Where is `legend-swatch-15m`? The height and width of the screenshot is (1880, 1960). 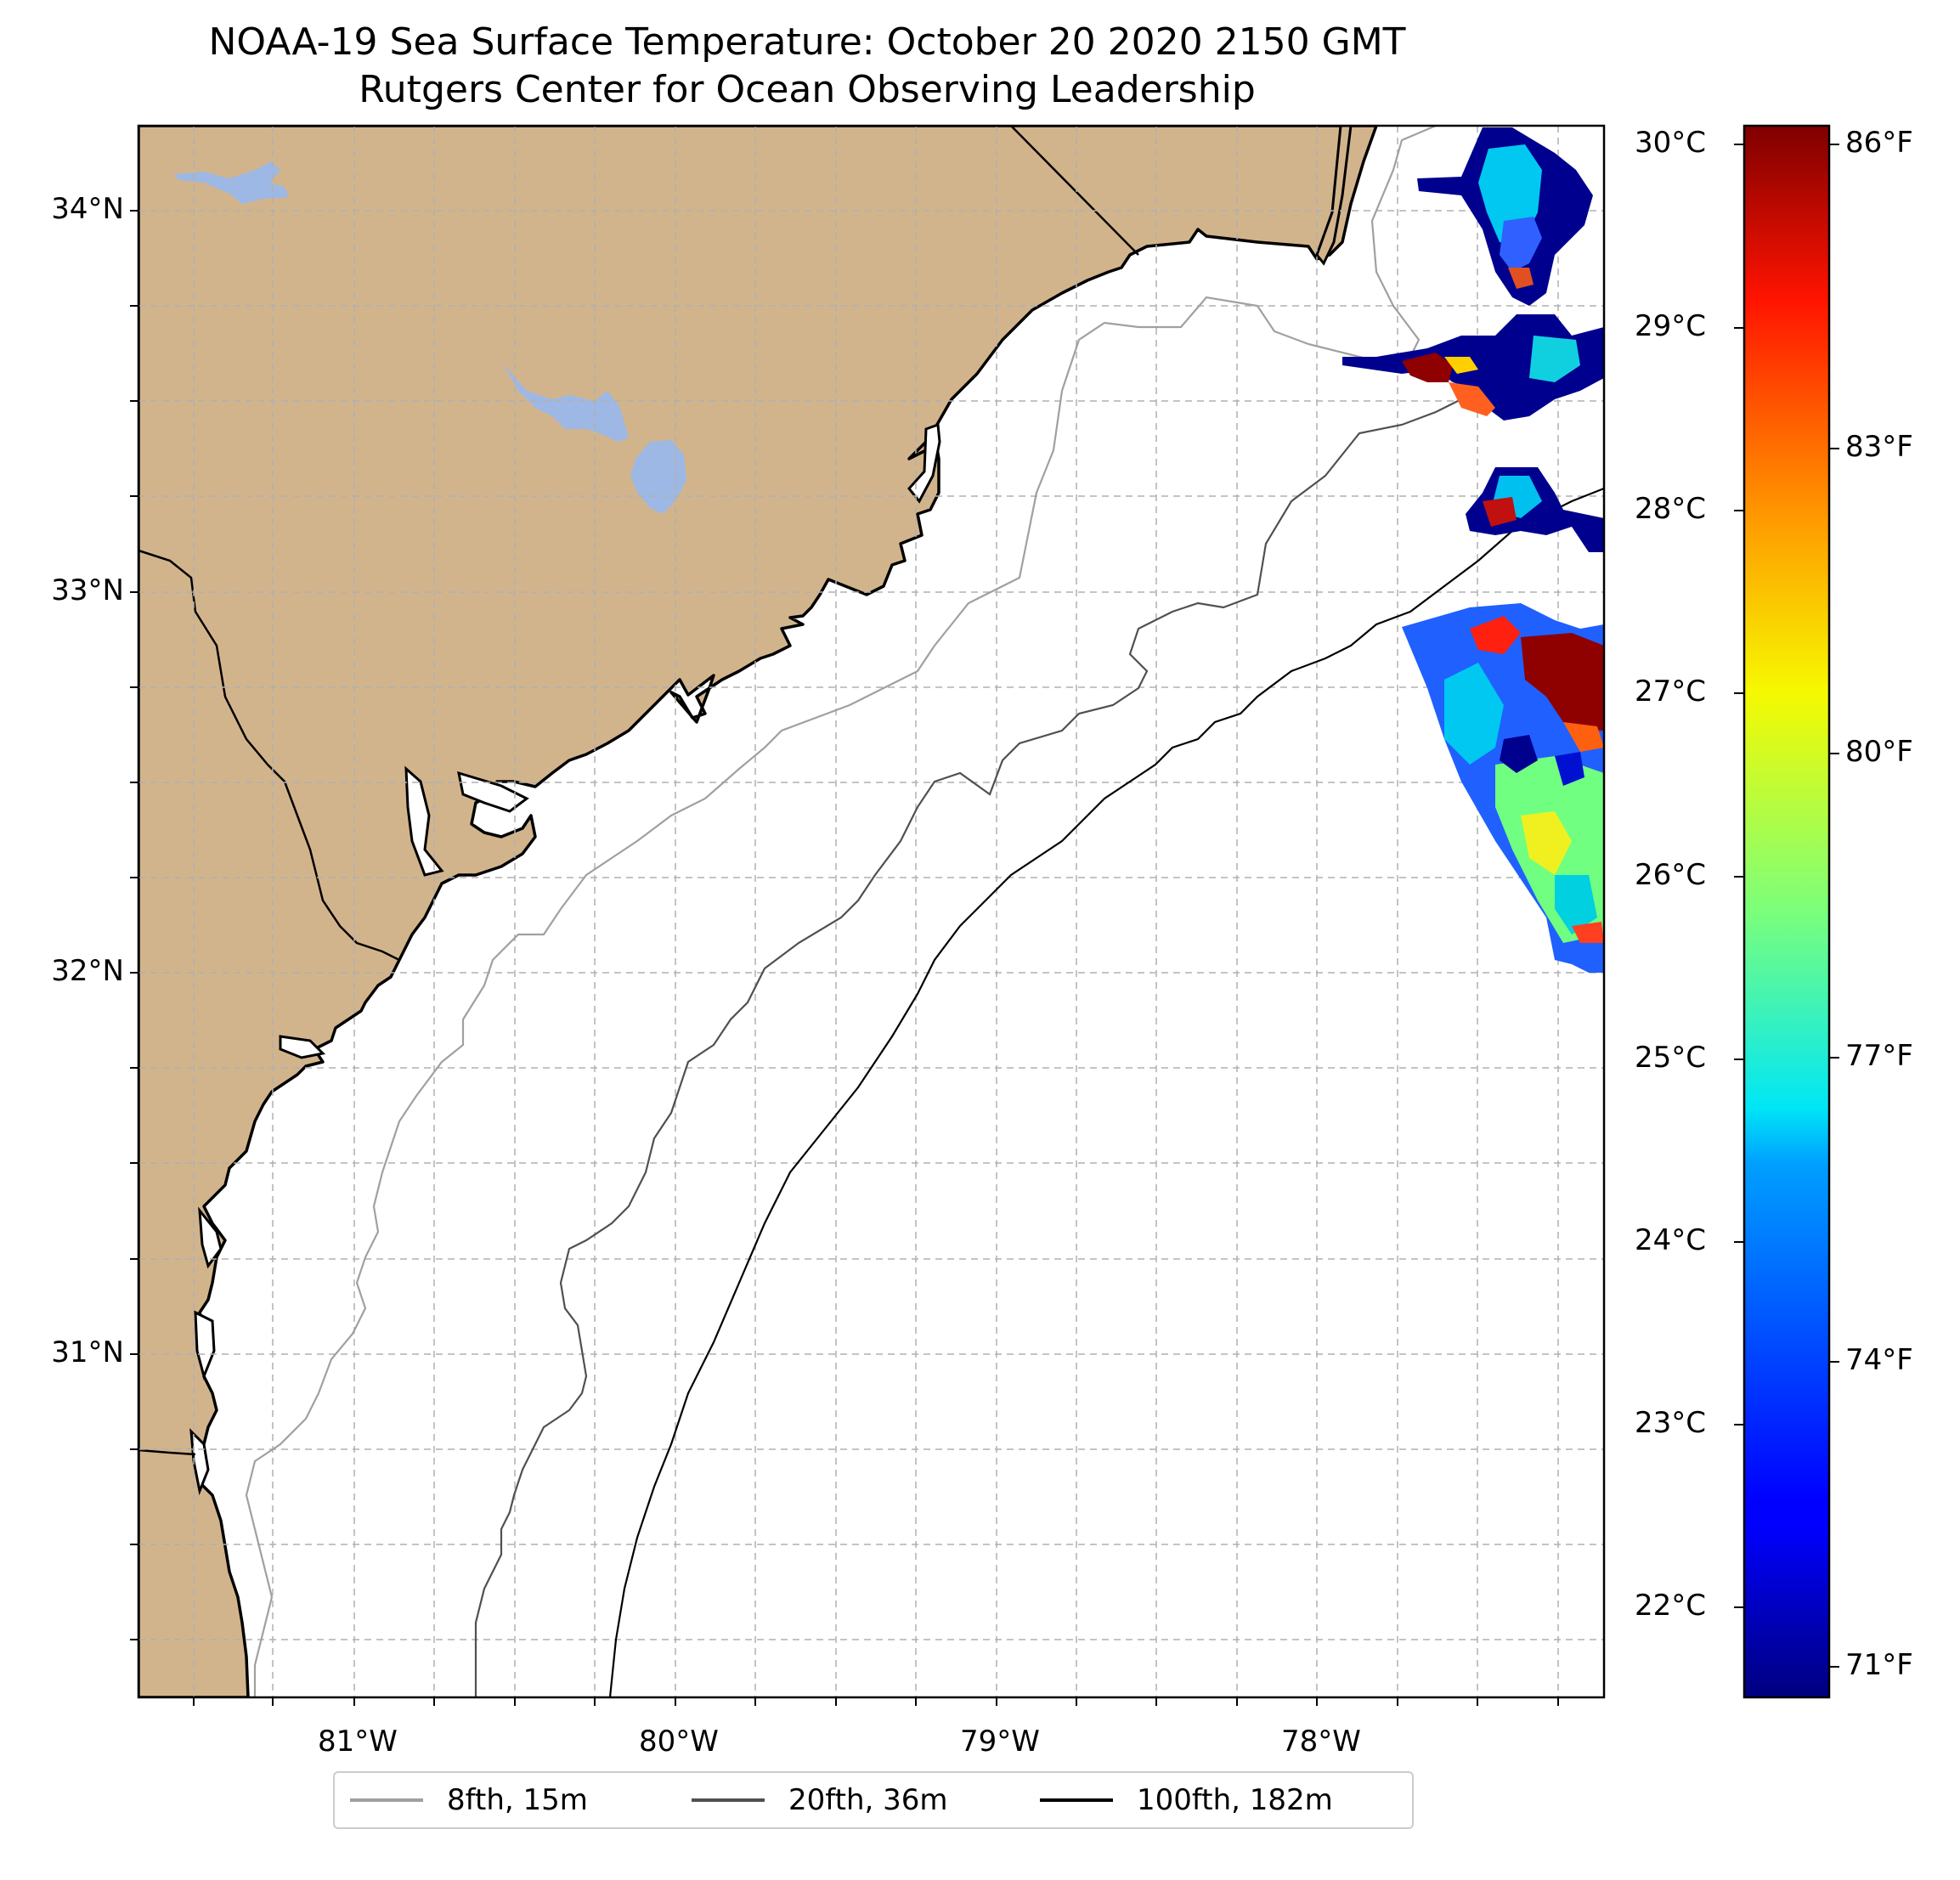 legend-swatch-15m is located at coordinates (387, 1800).